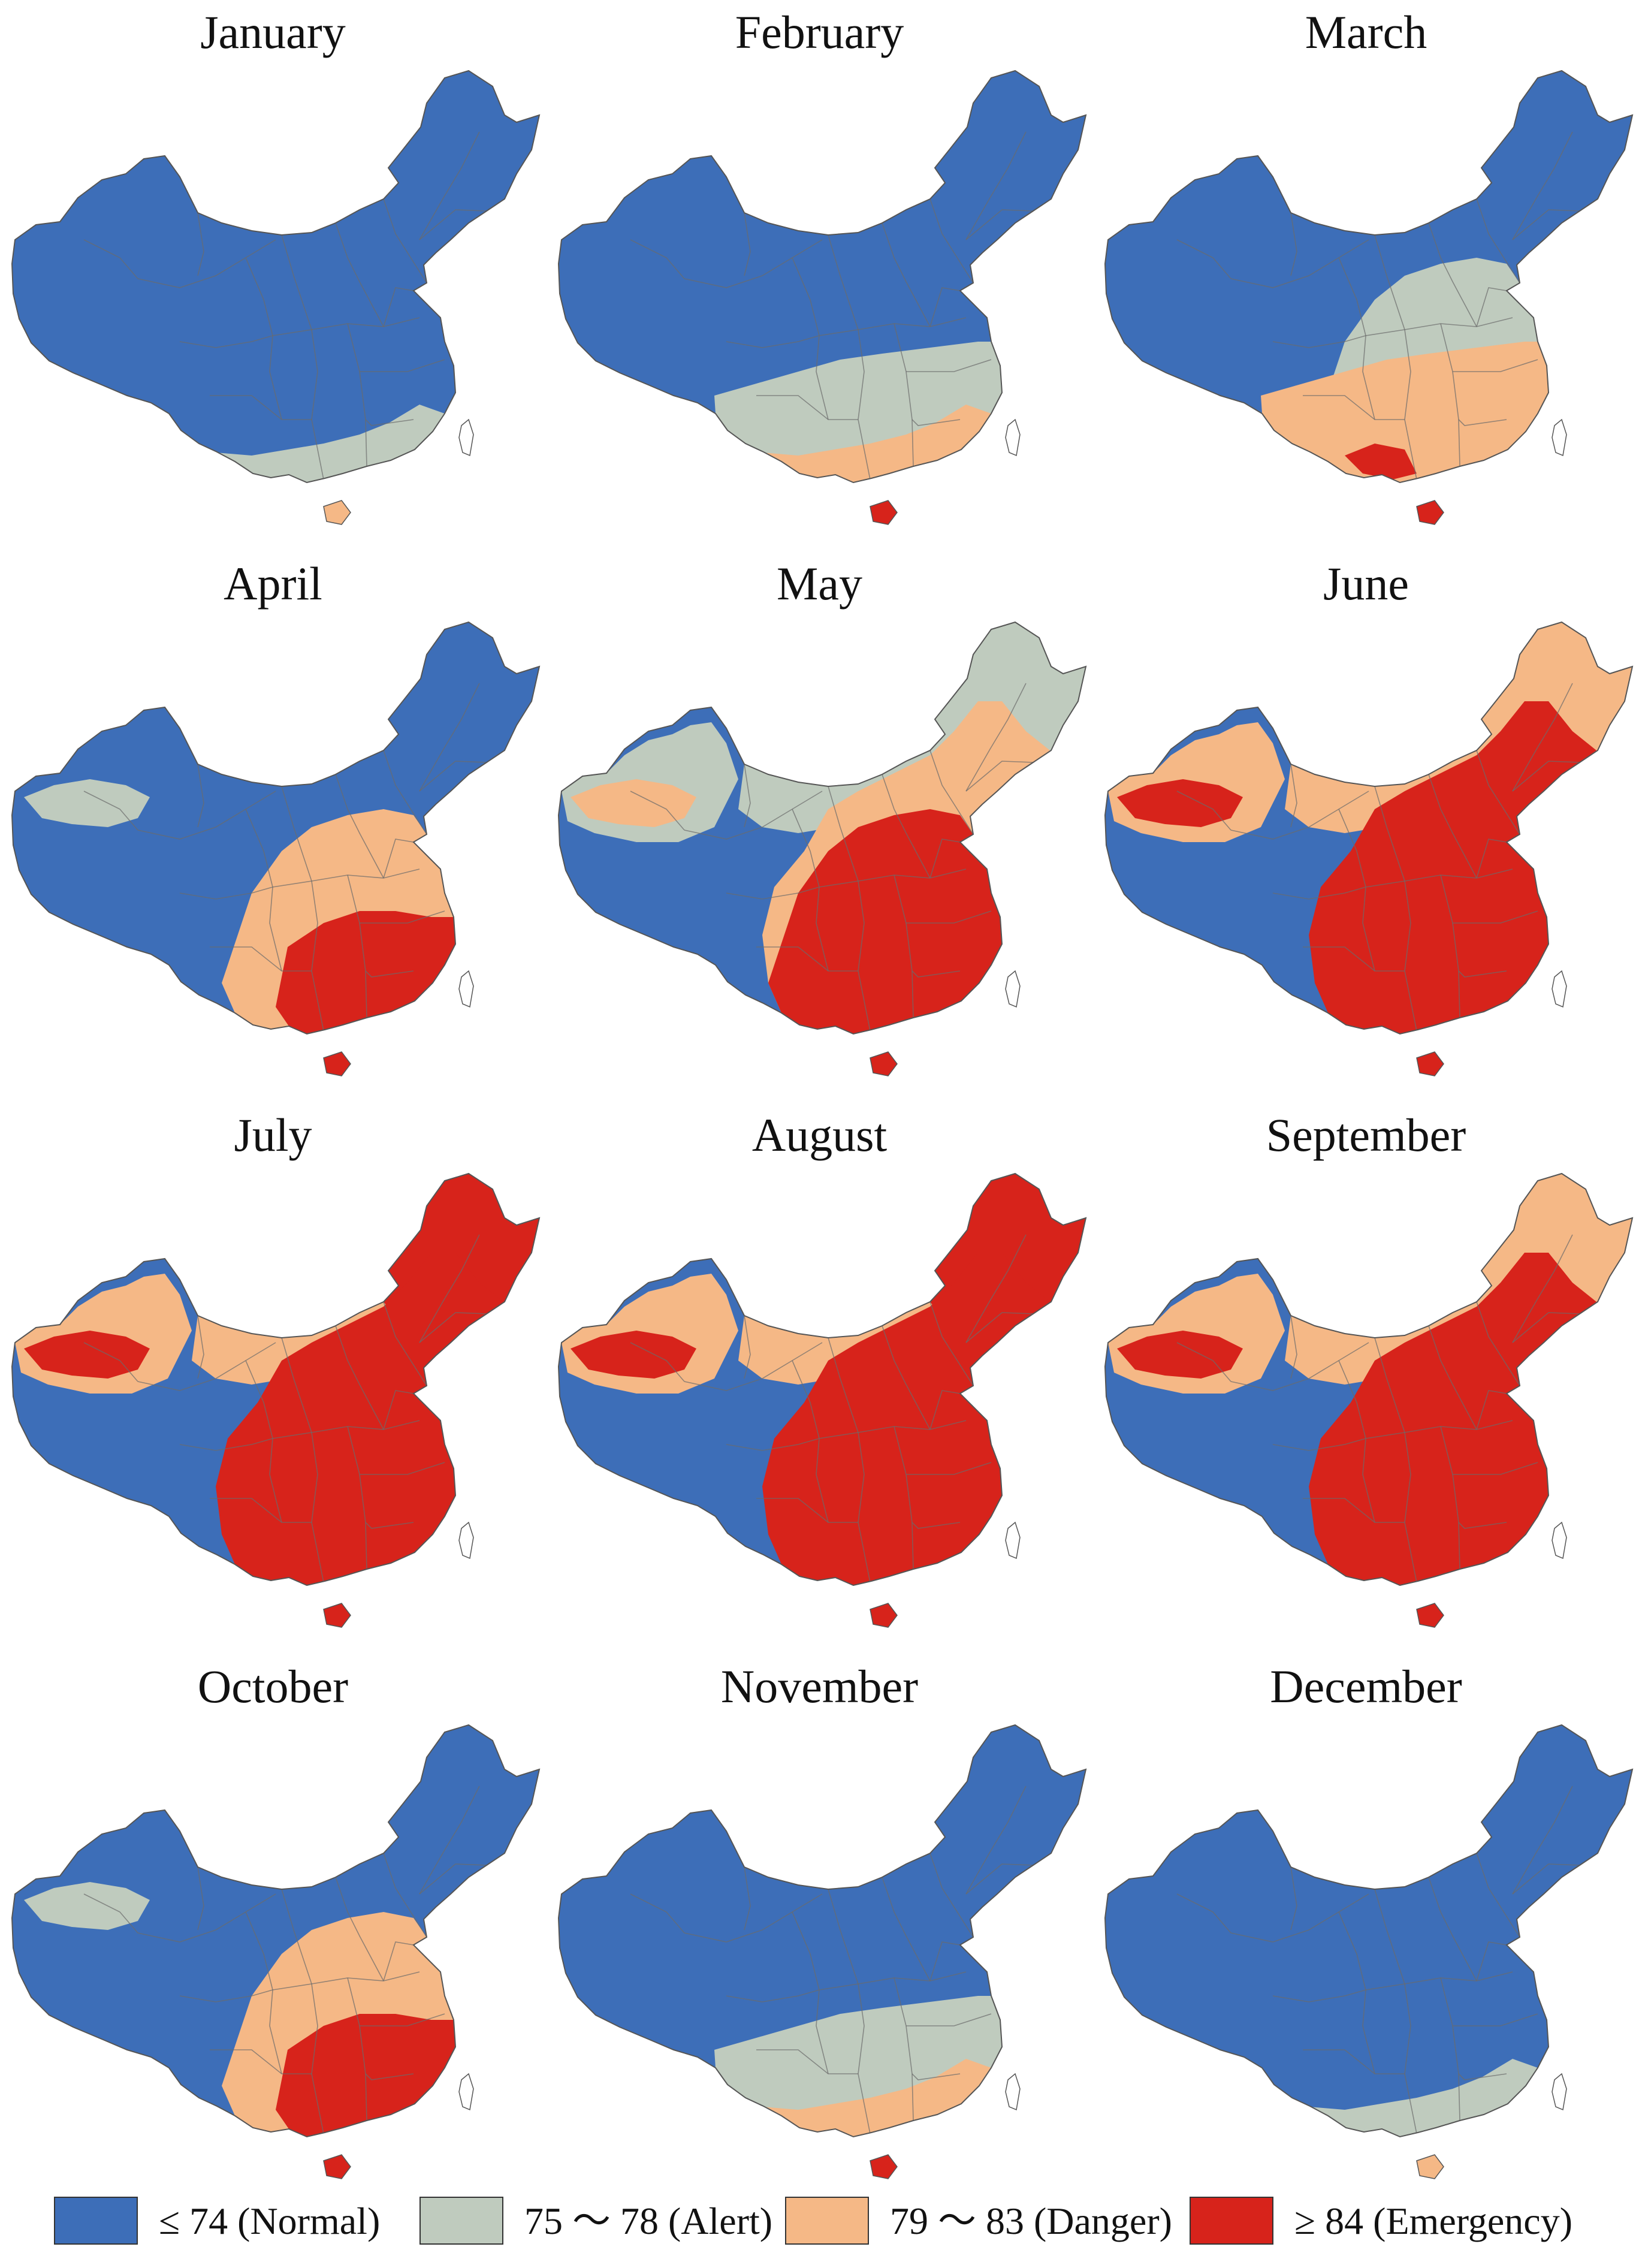 The width and height of the screenshot is (1639, 2268). I want to click on map-panel-may: May, so click(819, 827).